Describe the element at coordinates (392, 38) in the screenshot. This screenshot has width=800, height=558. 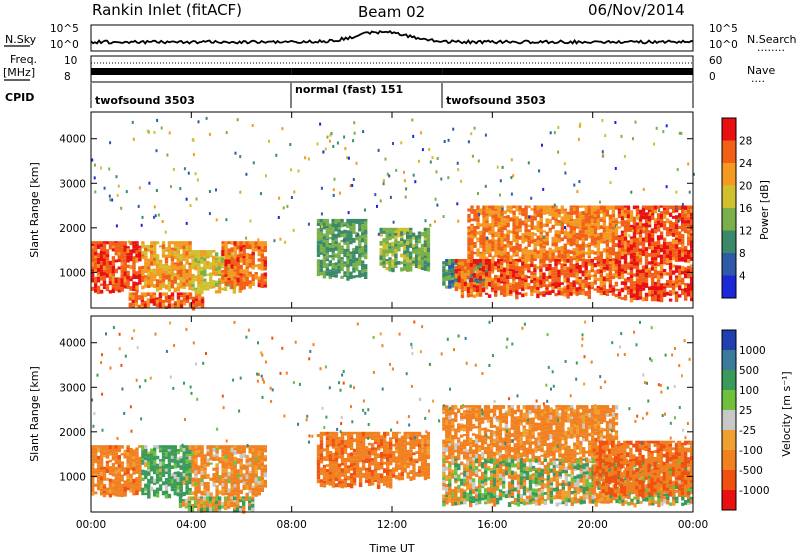
I see `noise-strip-frame` at that location.